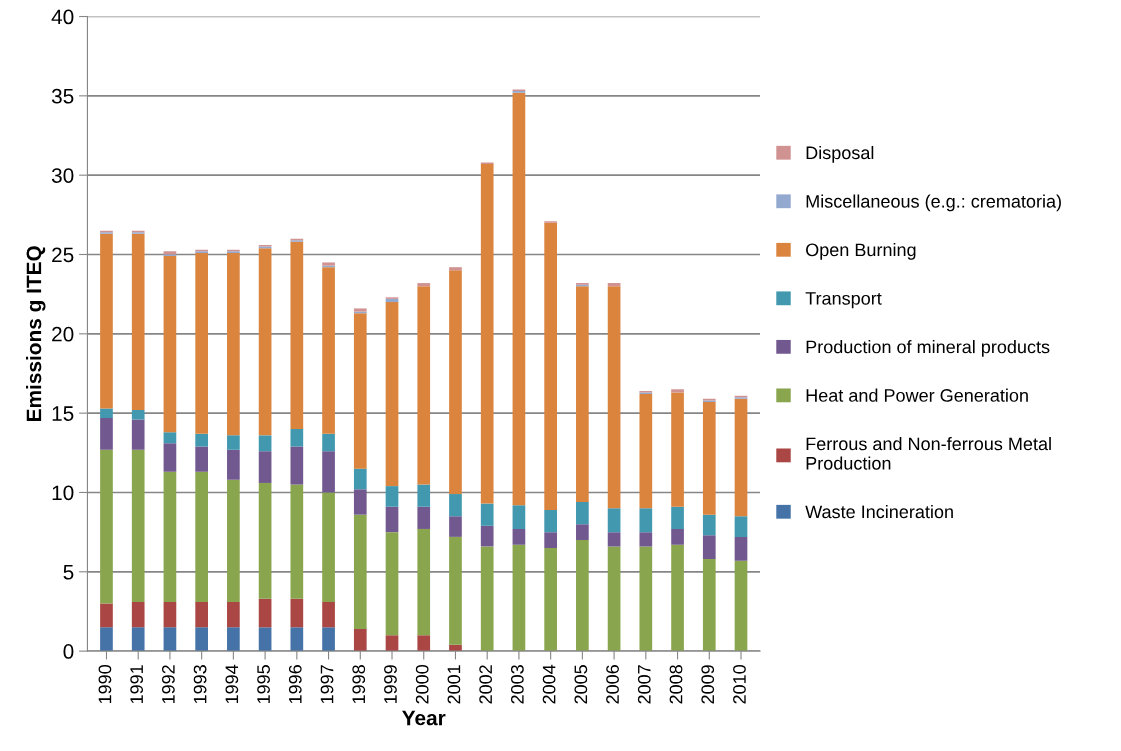 The image size is (1121, 751). What do you see at coordinates (549, 684) in the screenshot?
I see `x-tick-label: 2004` at bounding box center [549, 684].